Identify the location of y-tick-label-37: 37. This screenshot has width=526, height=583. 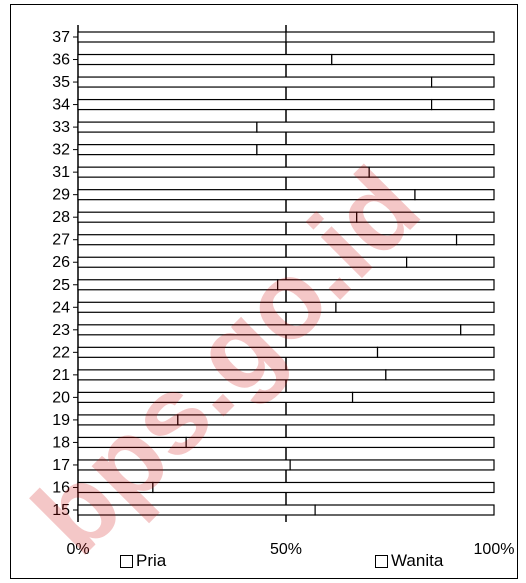
(61, 37).